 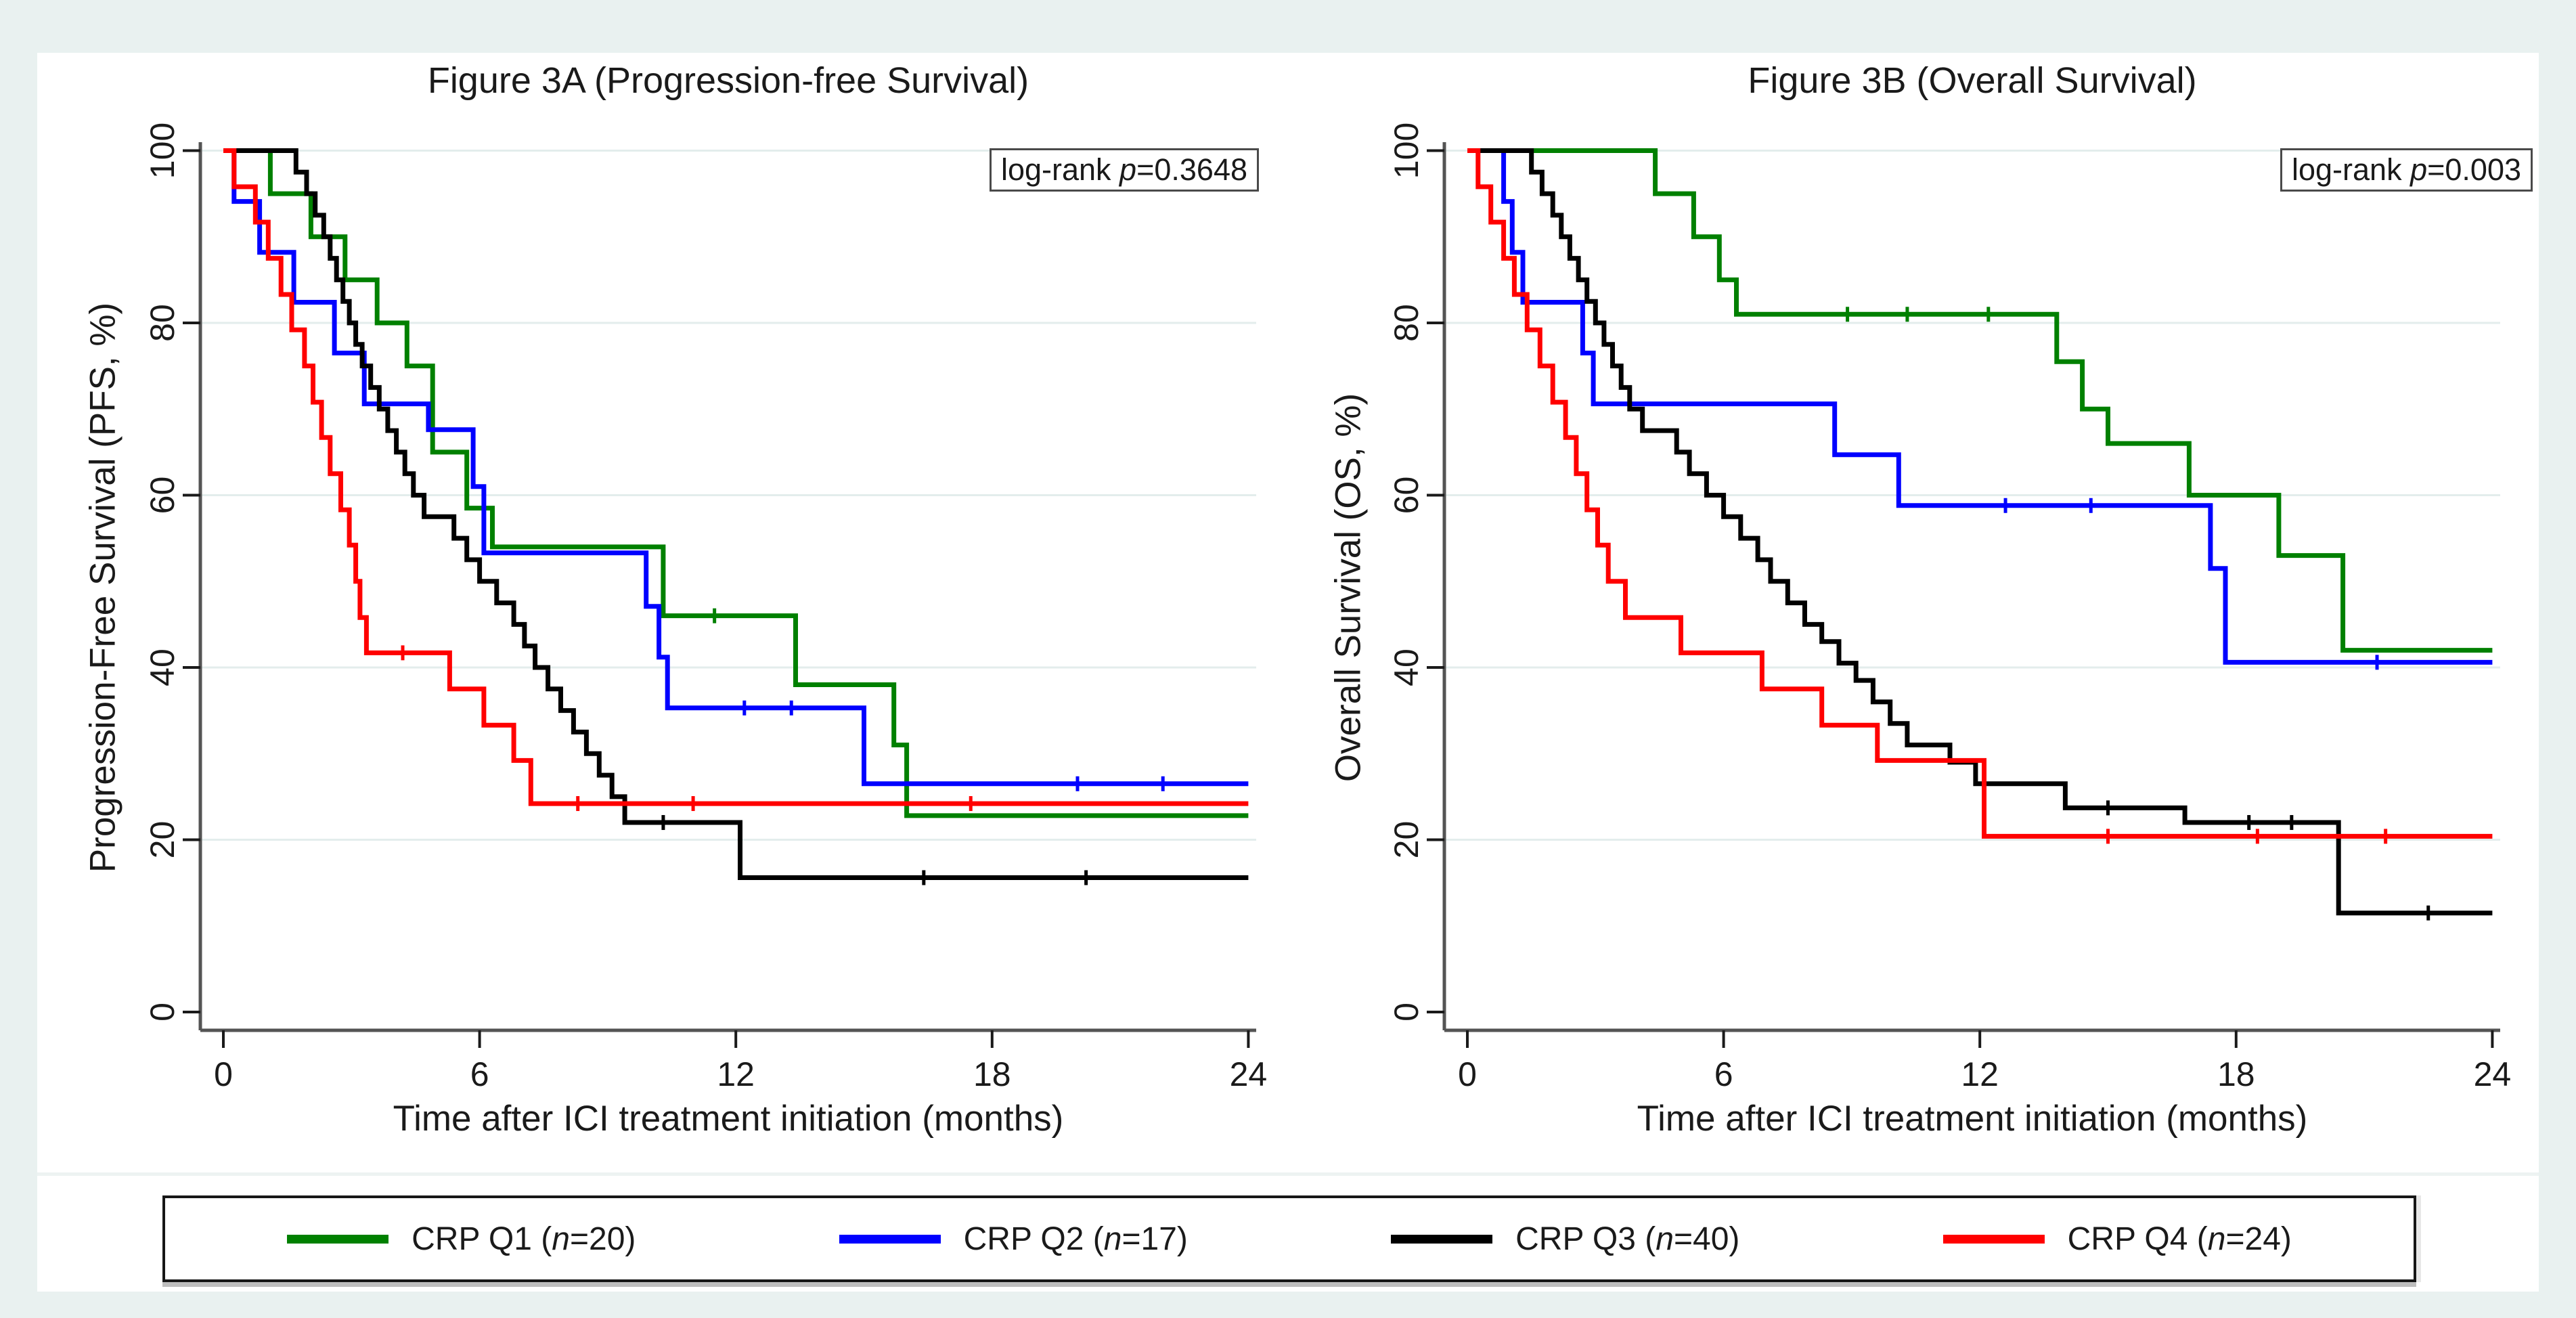 What do you see at coordinates (1627, 1239) in the screenshot?
I see `legend-label: CRP Q3 (n=40)` at bounding box center [1627, 1239].